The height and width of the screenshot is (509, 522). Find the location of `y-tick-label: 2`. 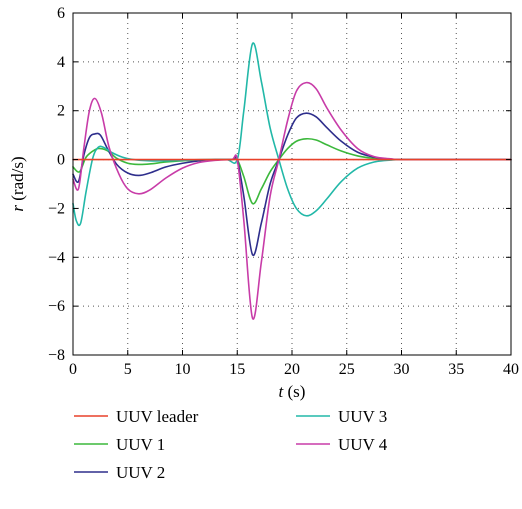

y-tick-label: 2 is located at coordinates (61, 111).